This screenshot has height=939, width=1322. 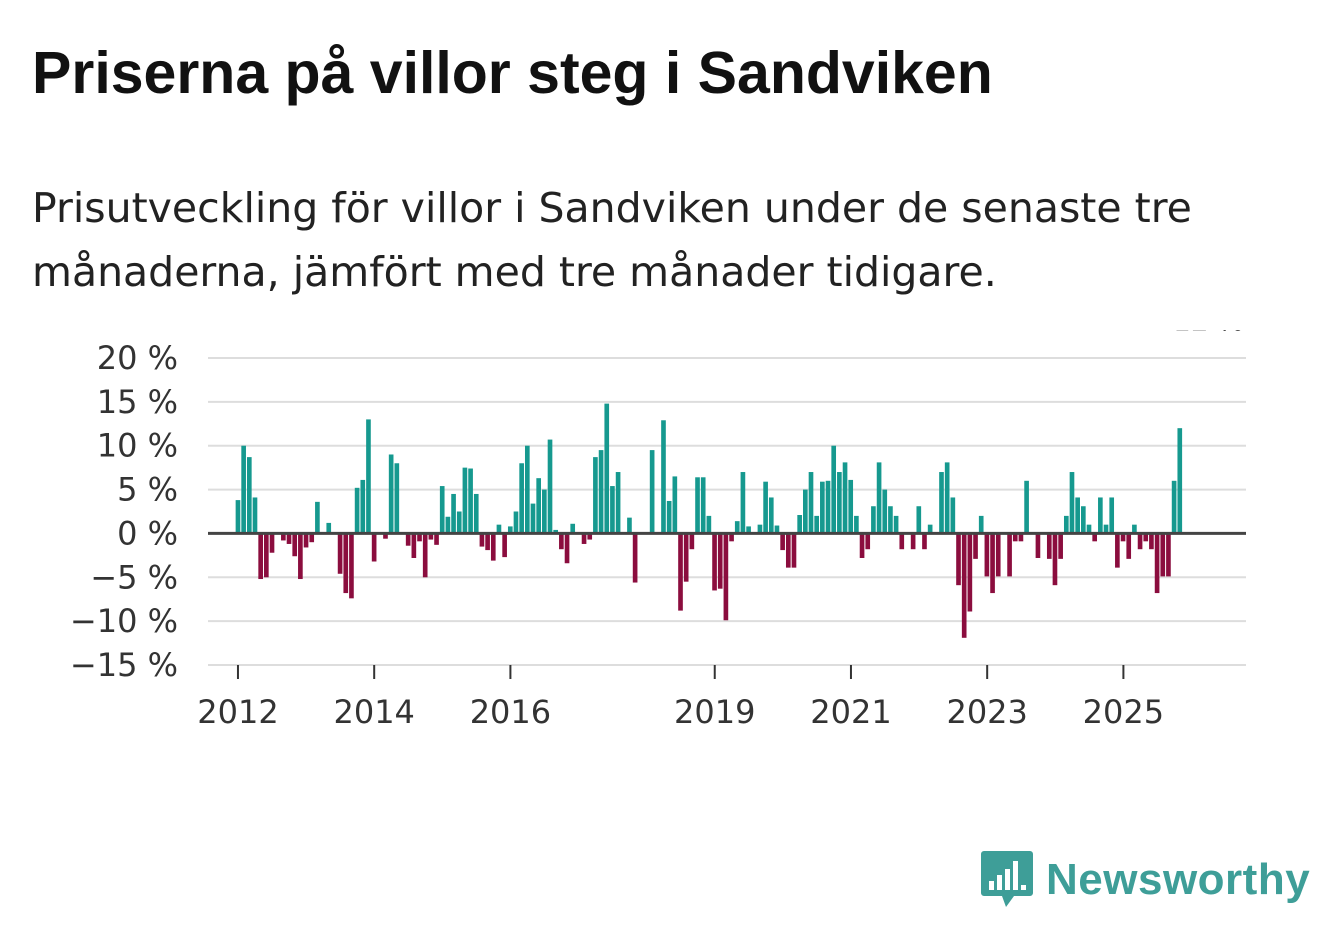 What do you see at coordinates (124, 511) in the screenshot?
I see `y-axis-labels: 20 % 15 % 10 % 5 % 0 % −5 % −10 % −15 %` at bounding box center [124, 511].